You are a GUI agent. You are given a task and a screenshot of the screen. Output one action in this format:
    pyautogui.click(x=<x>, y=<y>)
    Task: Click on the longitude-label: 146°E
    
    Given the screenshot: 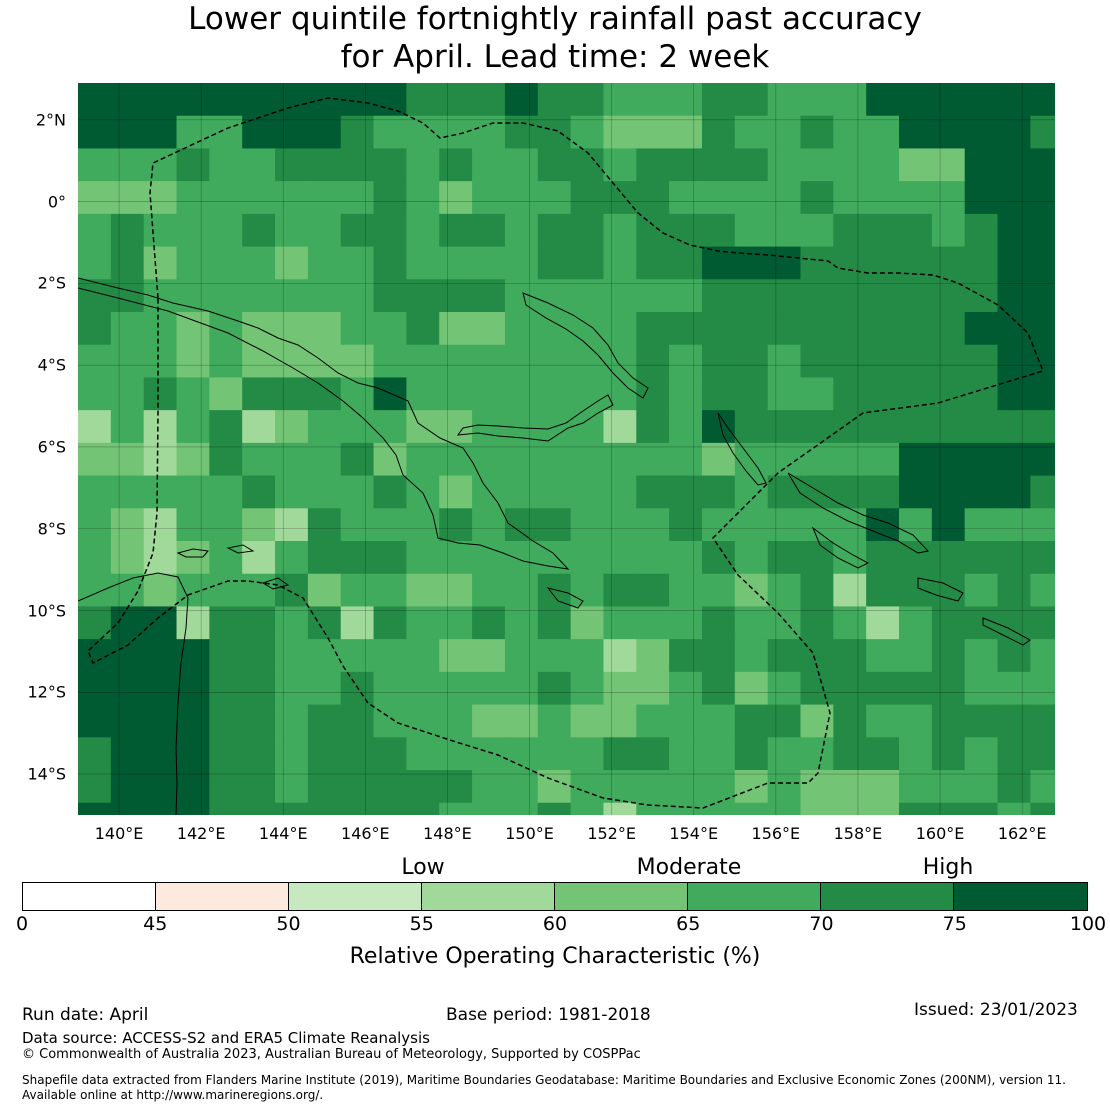 What is the action you would take?
    pyautogui.click(x=365, y=833)
    